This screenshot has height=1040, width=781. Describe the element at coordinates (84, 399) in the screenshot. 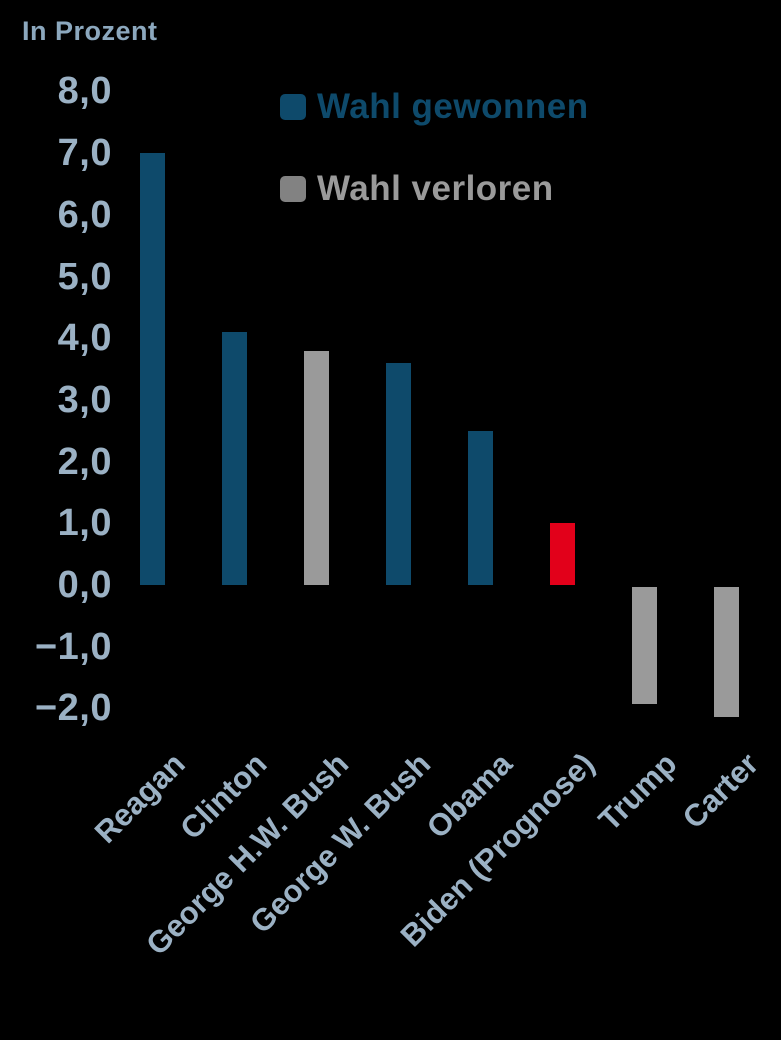

I see `y-axis-tick-label: 3,0` at that location.